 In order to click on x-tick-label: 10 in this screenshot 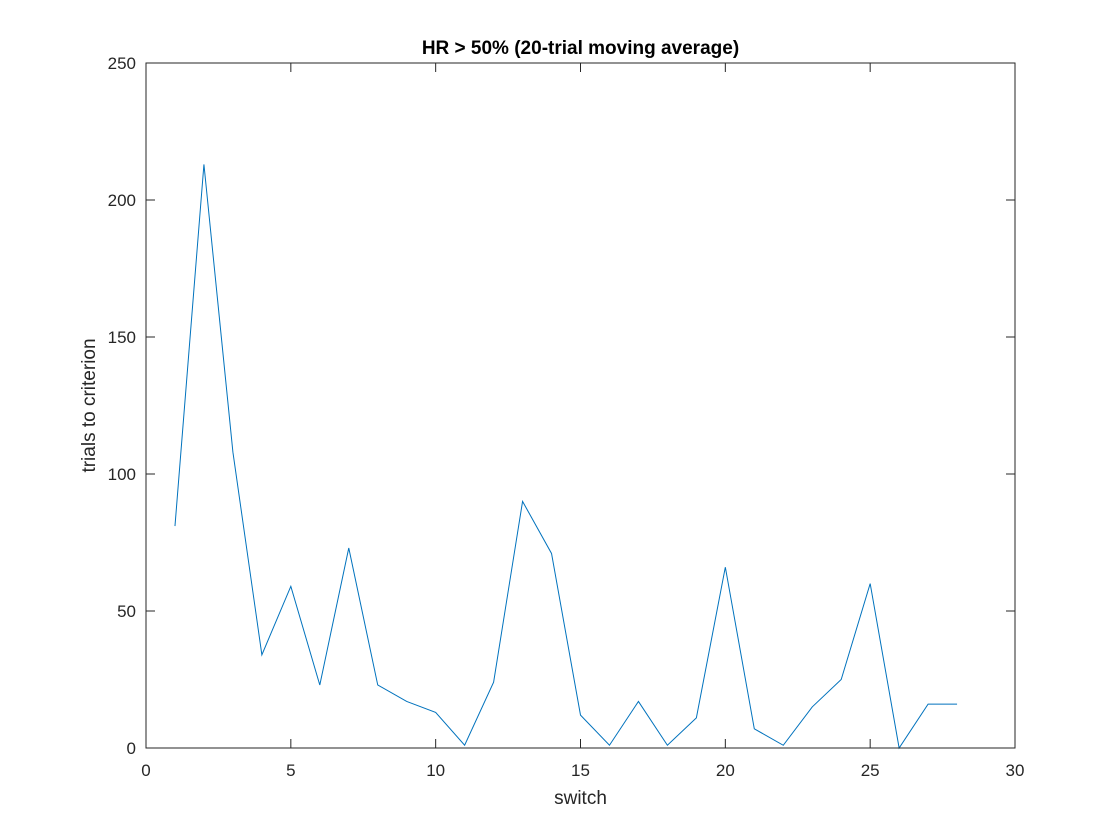, I will do `click(435, 770)`.